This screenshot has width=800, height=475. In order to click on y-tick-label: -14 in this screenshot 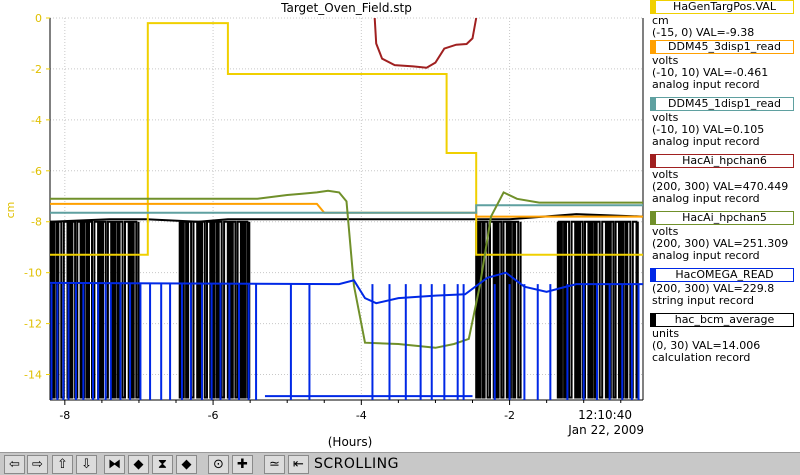, I will do `click(33, 375)`.